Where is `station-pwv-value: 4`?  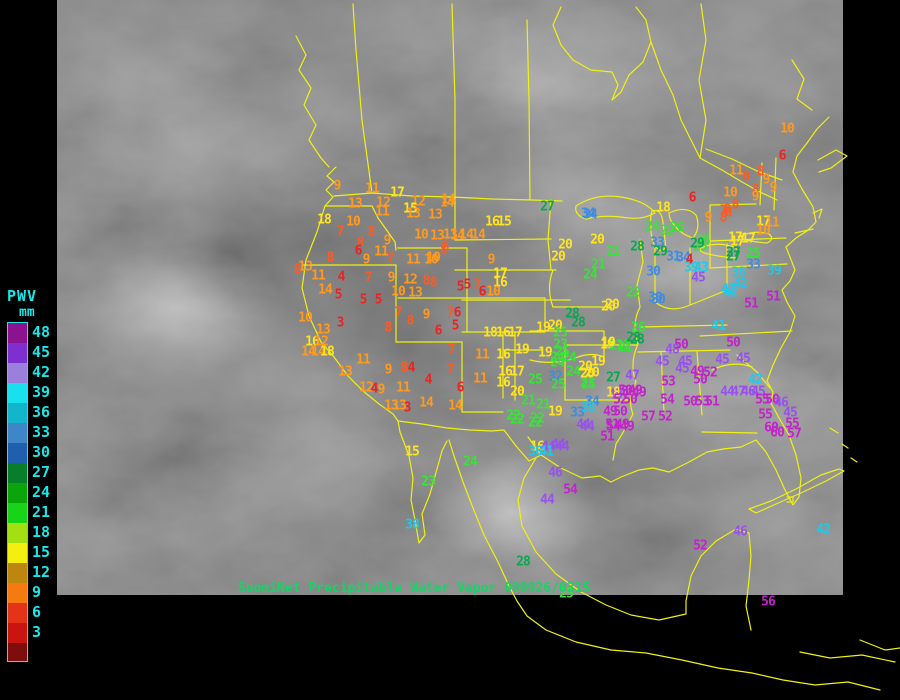
station-pwv-value: 4 is located at coordinates (374, 389).